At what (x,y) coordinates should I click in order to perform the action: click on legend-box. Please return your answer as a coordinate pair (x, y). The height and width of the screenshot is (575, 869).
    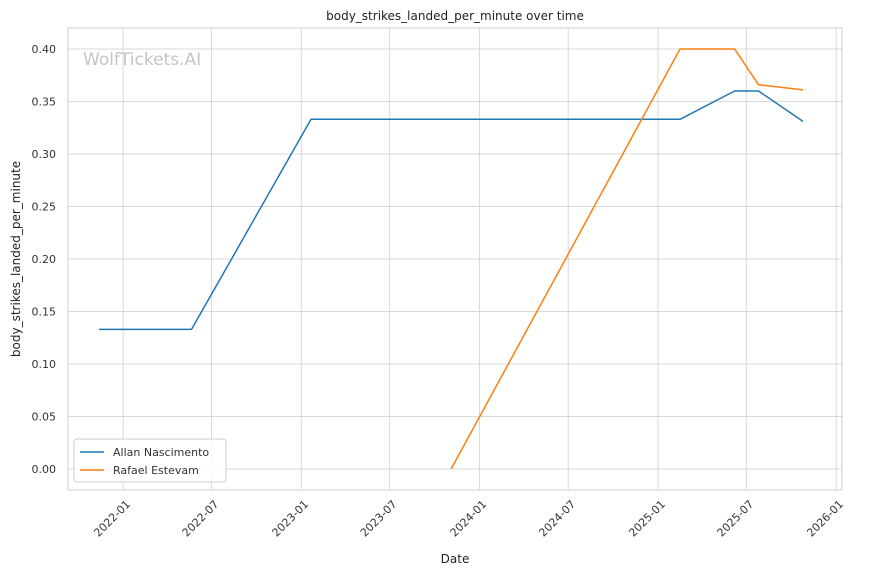
    Looking at the image, I should click on (150, 460).